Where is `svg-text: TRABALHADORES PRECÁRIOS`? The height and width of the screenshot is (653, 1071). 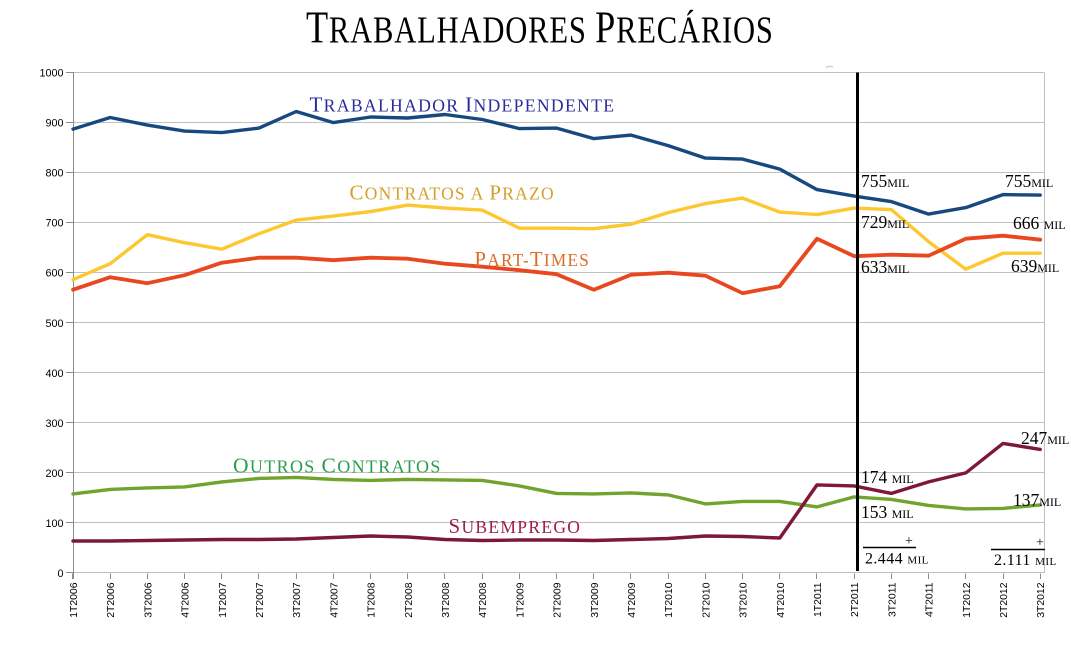
svg-text: TRABALHADORES PRECÁRIOS is located at coordinates (540, 28).